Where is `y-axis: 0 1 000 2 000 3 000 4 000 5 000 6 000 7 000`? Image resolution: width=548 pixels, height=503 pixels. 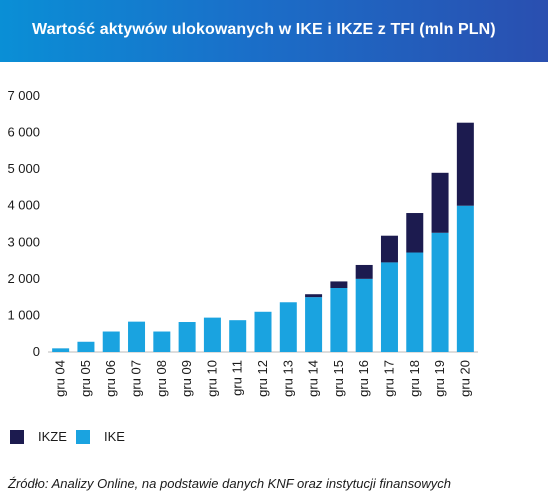 y-axis: 0 1 000 2 000 3 000 4 000 5 000 6 000 7 000 is located at coordinates (23, 223).